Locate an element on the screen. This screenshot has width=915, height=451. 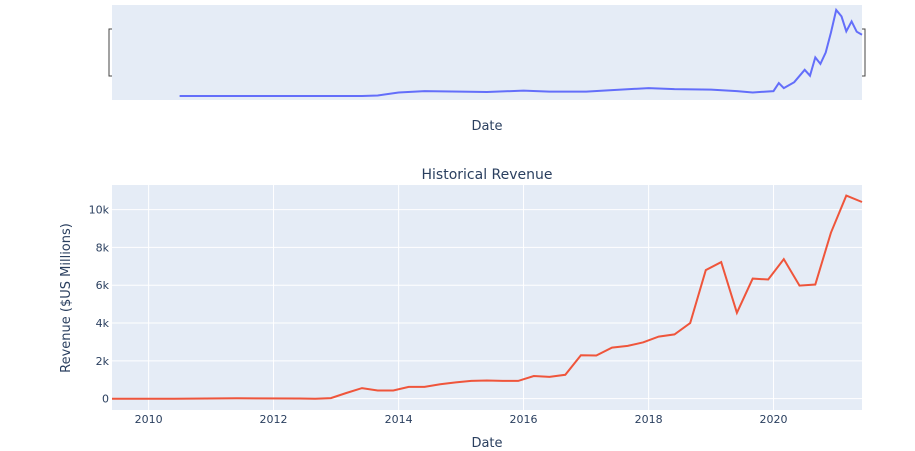
x-tick-label: 2012 is located at coordinates (274, 419).